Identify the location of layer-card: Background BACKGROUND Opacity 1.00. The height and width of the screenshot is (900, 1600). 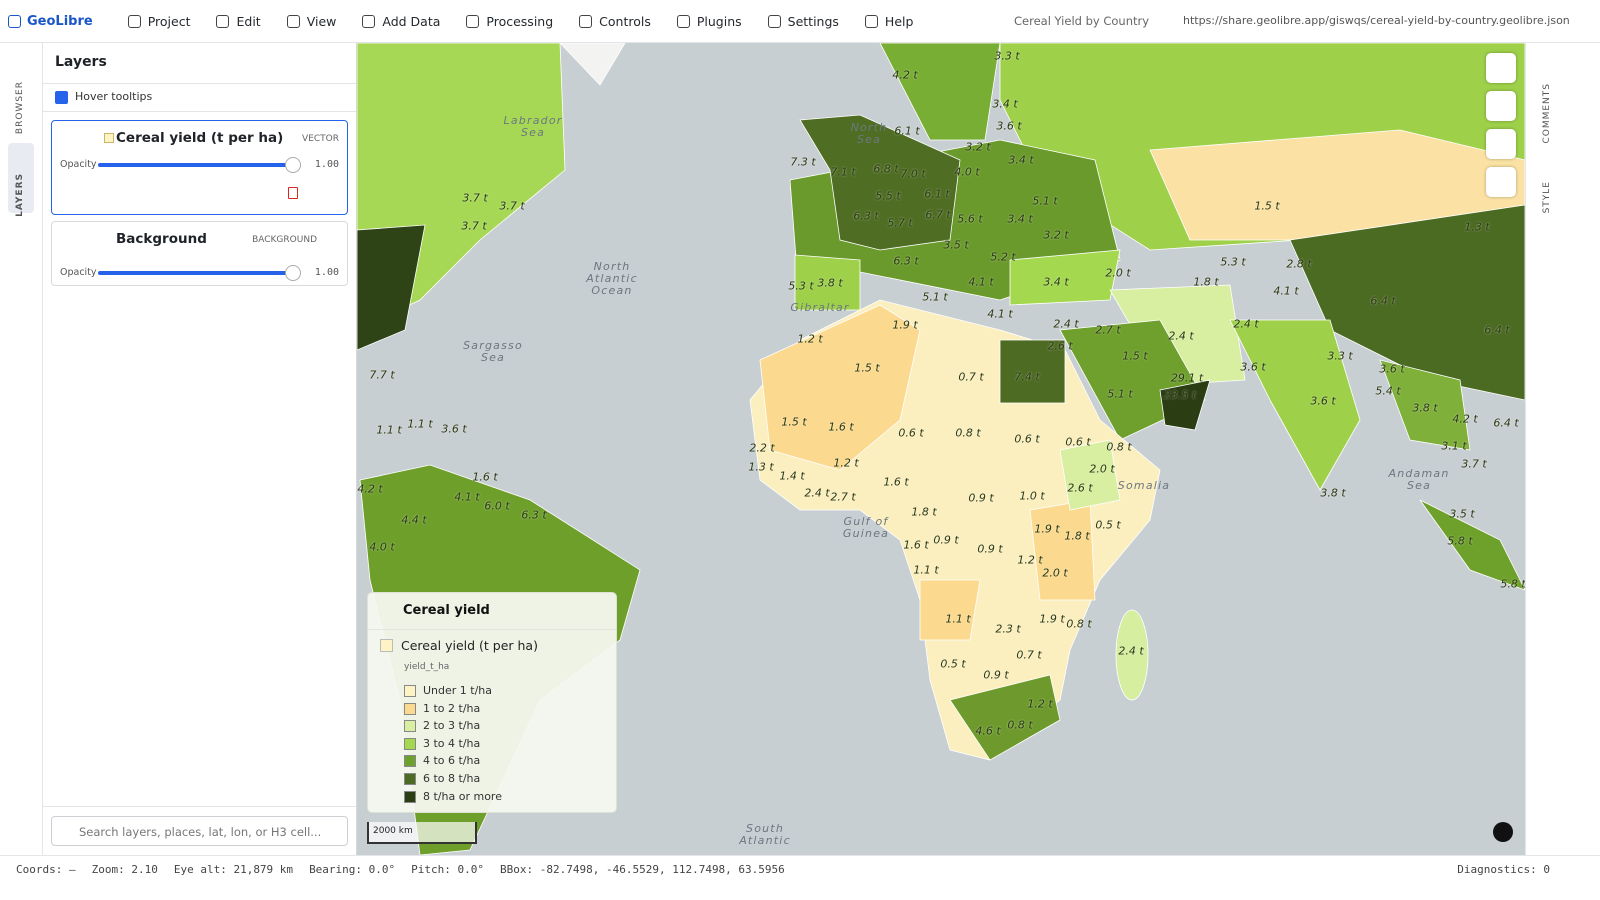
(199, 253).